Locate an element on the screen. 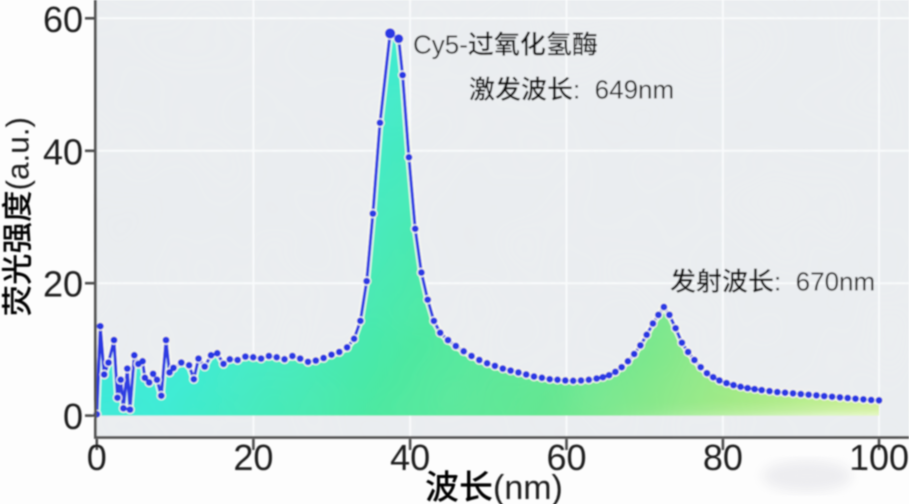 This screenshot has height=504, width=909. svg-text: (nm) is located at coordinates (528, 486).